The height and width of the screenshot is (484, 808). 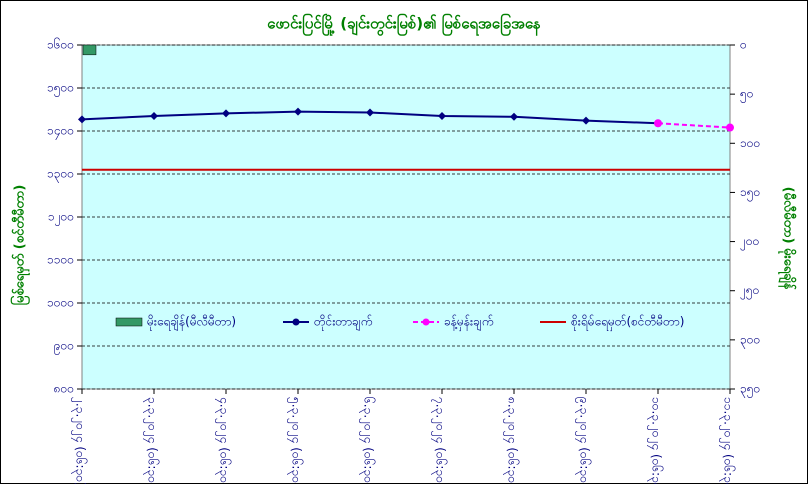 What do you see at coordinates (584, 440) in the screenshot?
I see `x-tick-label: ၉.၃.၂၀၂၄ (၀၆:၃၀)` at bounding box center [584, 440].